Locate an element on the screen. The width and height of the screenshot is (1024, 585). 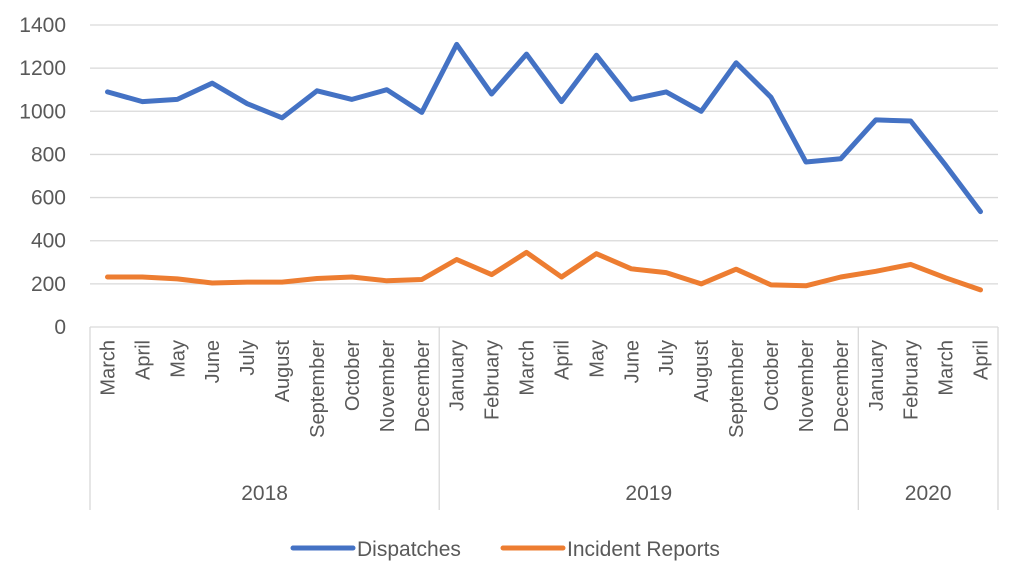
x-group-label: 2019 is located at coordinates (648, 493).